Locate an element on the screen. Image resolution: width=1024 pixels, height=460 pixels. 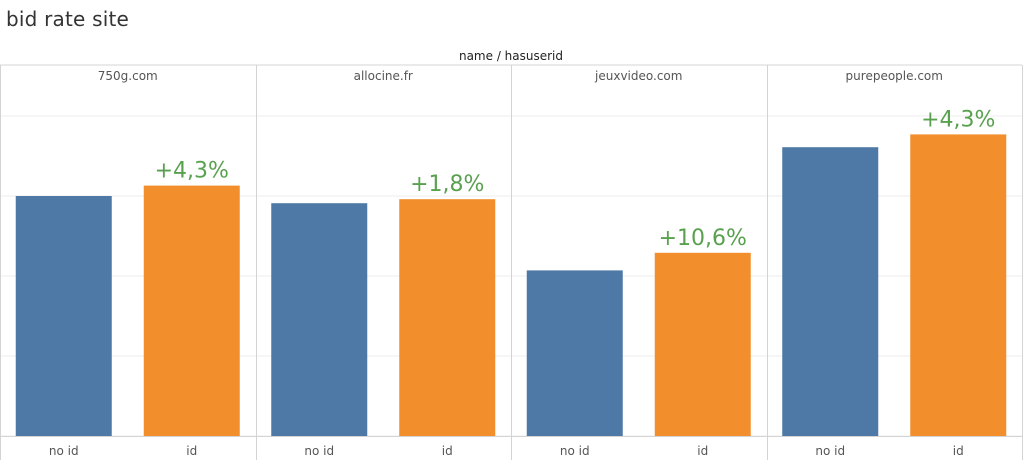
data-label-annotation: +1,8% is located at coordinates (447, 184).